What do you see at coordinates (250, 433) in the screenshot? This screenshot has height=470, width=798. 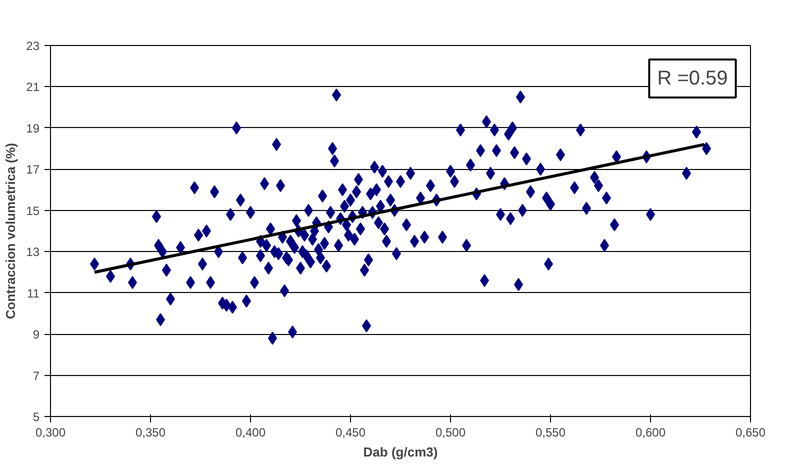 I see `x-tick-label: 0,400` at bounding box center [250, 433].